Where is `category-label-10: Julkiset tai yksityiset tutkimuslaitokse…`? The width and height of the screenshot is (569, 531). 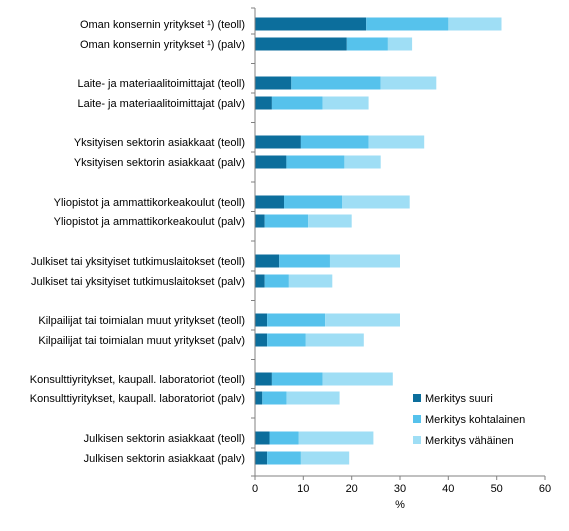
category-label-10: Julkiset tai yksityiset tutkimuslaitokse… is located at coordinates (138, 282).